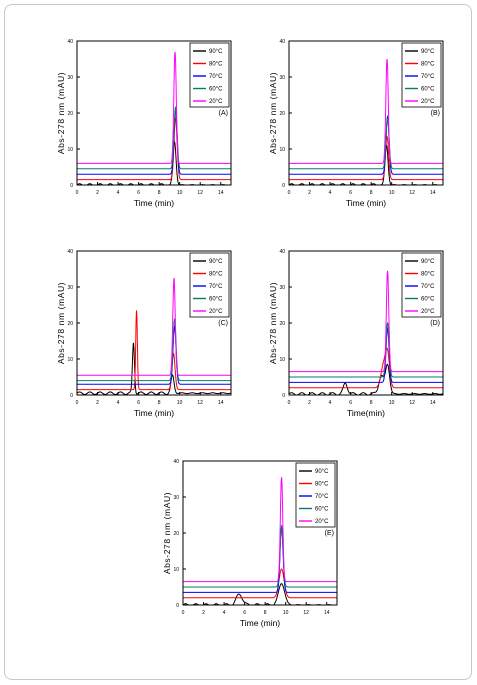 The width and height of the screenshot is (477, 685). I want to click on panel-label: (E), so click(329, 533).